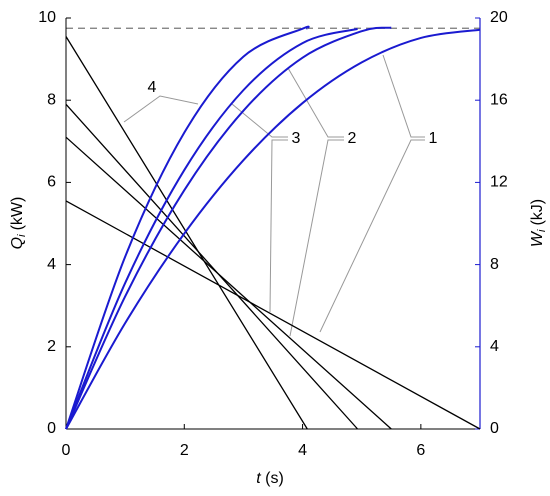 The height and width of the screenshot is (496, 550). What do you see at coordinates (420, 450) in the screenshot?
I see `x-tick-label: 6` at bounding box center [420, 450].